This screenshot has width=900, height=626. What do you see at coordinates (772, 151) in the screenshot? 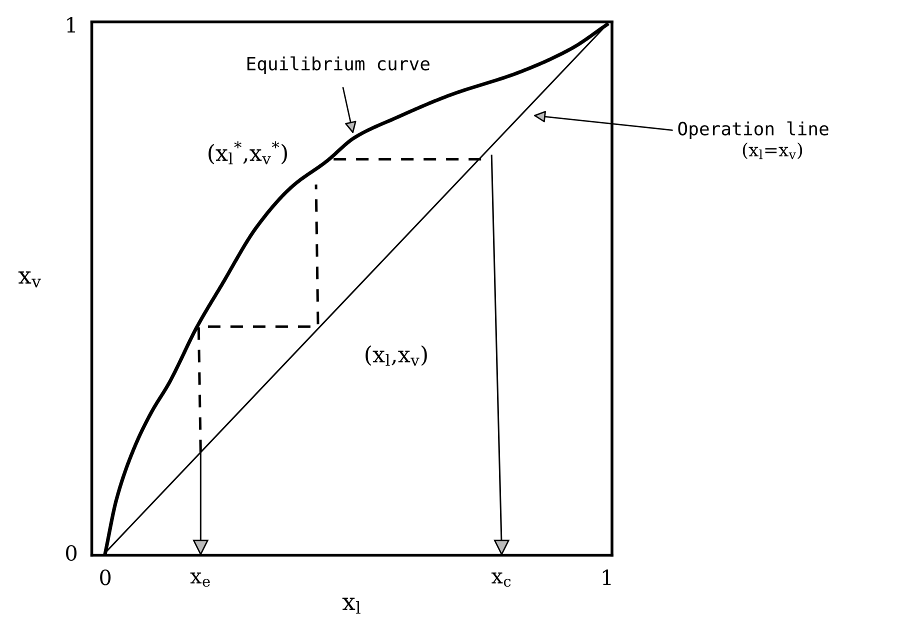
I see `text: (x$_{l}$=x$_{v}$)` at bounding box center [772, 151].